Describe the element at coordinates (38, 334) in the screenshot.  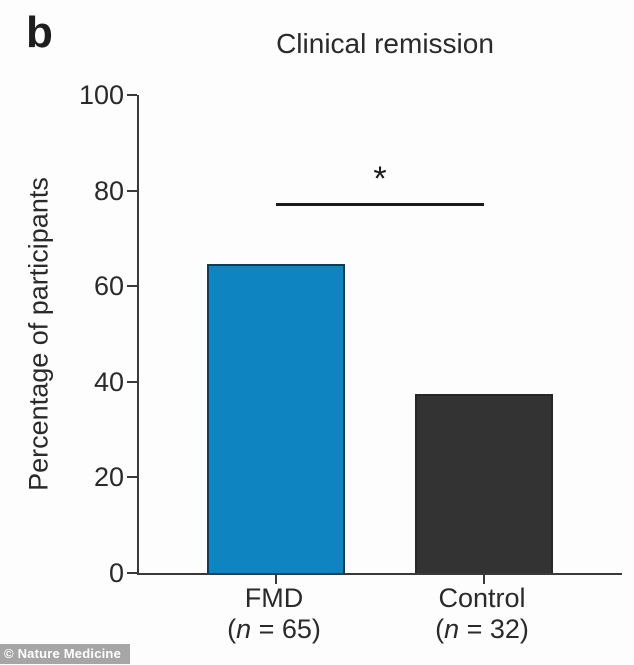
I see `y-axis-label: Percentage of participants` at that location.